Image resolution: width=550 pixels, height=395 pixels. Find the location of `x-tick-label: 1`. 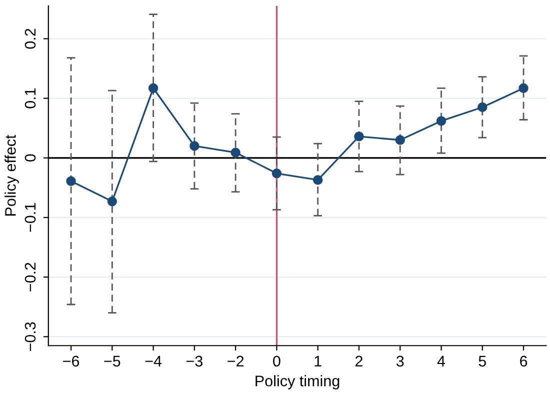

x-tick-label: 1 is located at coordinates (318, 361).